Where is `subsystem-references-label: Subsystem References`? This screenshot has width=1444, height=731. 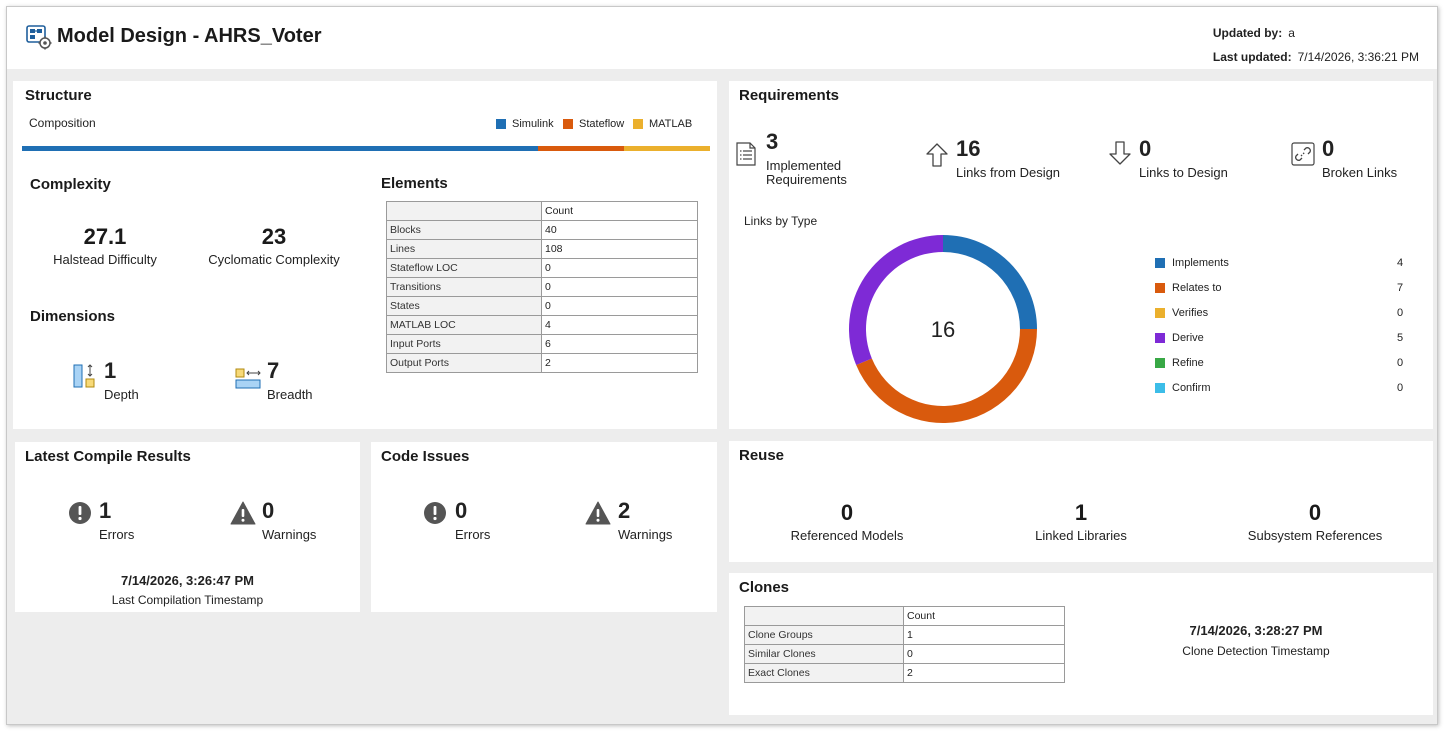 subsystem-references-label: Subsystem References is located at coordinates (1315, 535).